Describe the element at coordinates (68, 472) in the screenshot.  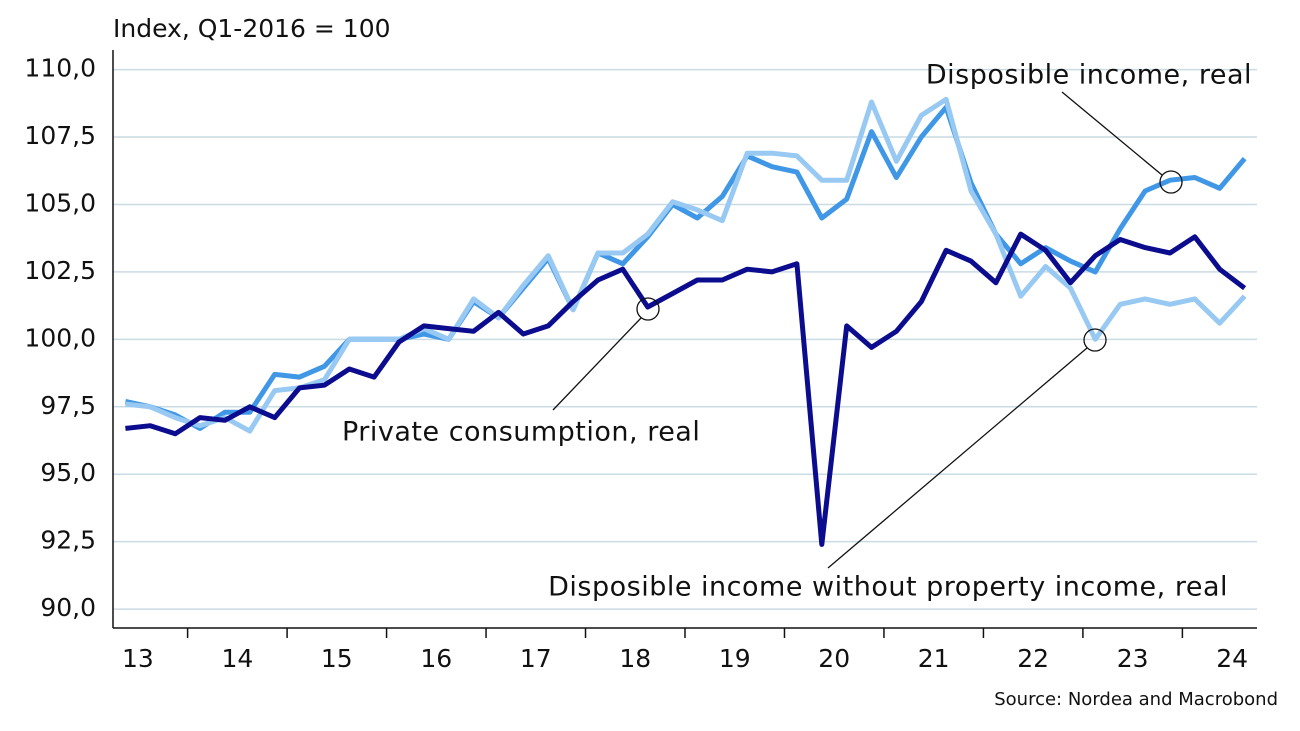
I see `y-tick-label: 95,0` at that location.